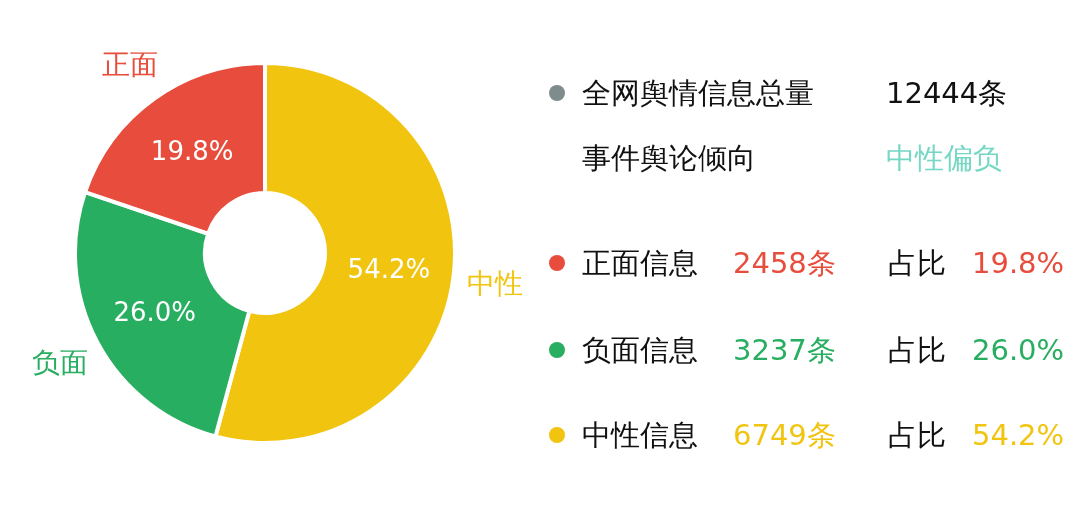 Image resolution: width=1080 pixels, height=507 pixels. Describe the element at coordinates (494, 284) in the screenshot. I see `slice-label: 中性` at that location.